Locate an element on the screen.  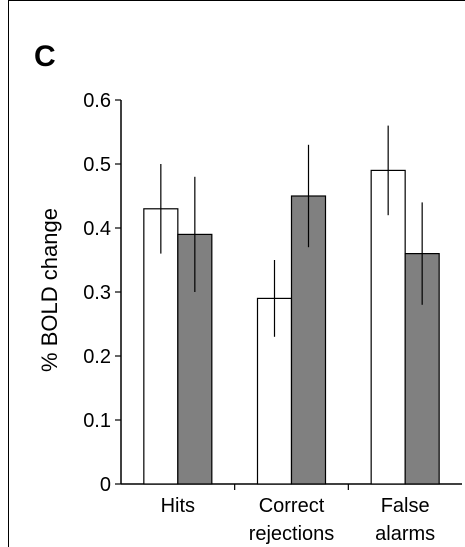
x-tick-label: Hits is located at coordinates (178, 506).